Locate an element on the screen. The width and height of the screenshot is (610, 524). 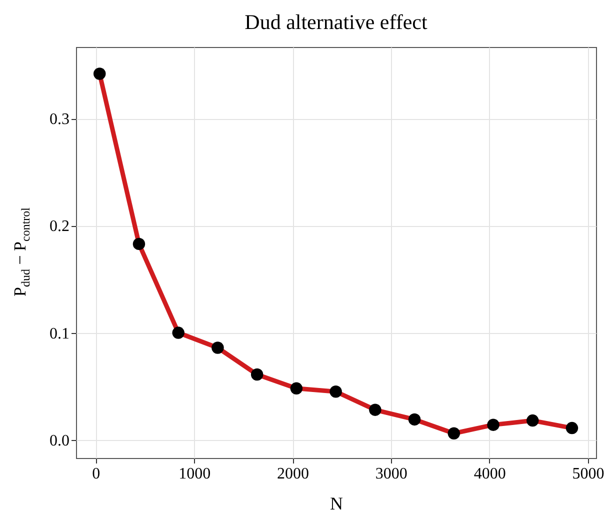
chart-title: Dud alternative effect is located at coordinates (336, 22).